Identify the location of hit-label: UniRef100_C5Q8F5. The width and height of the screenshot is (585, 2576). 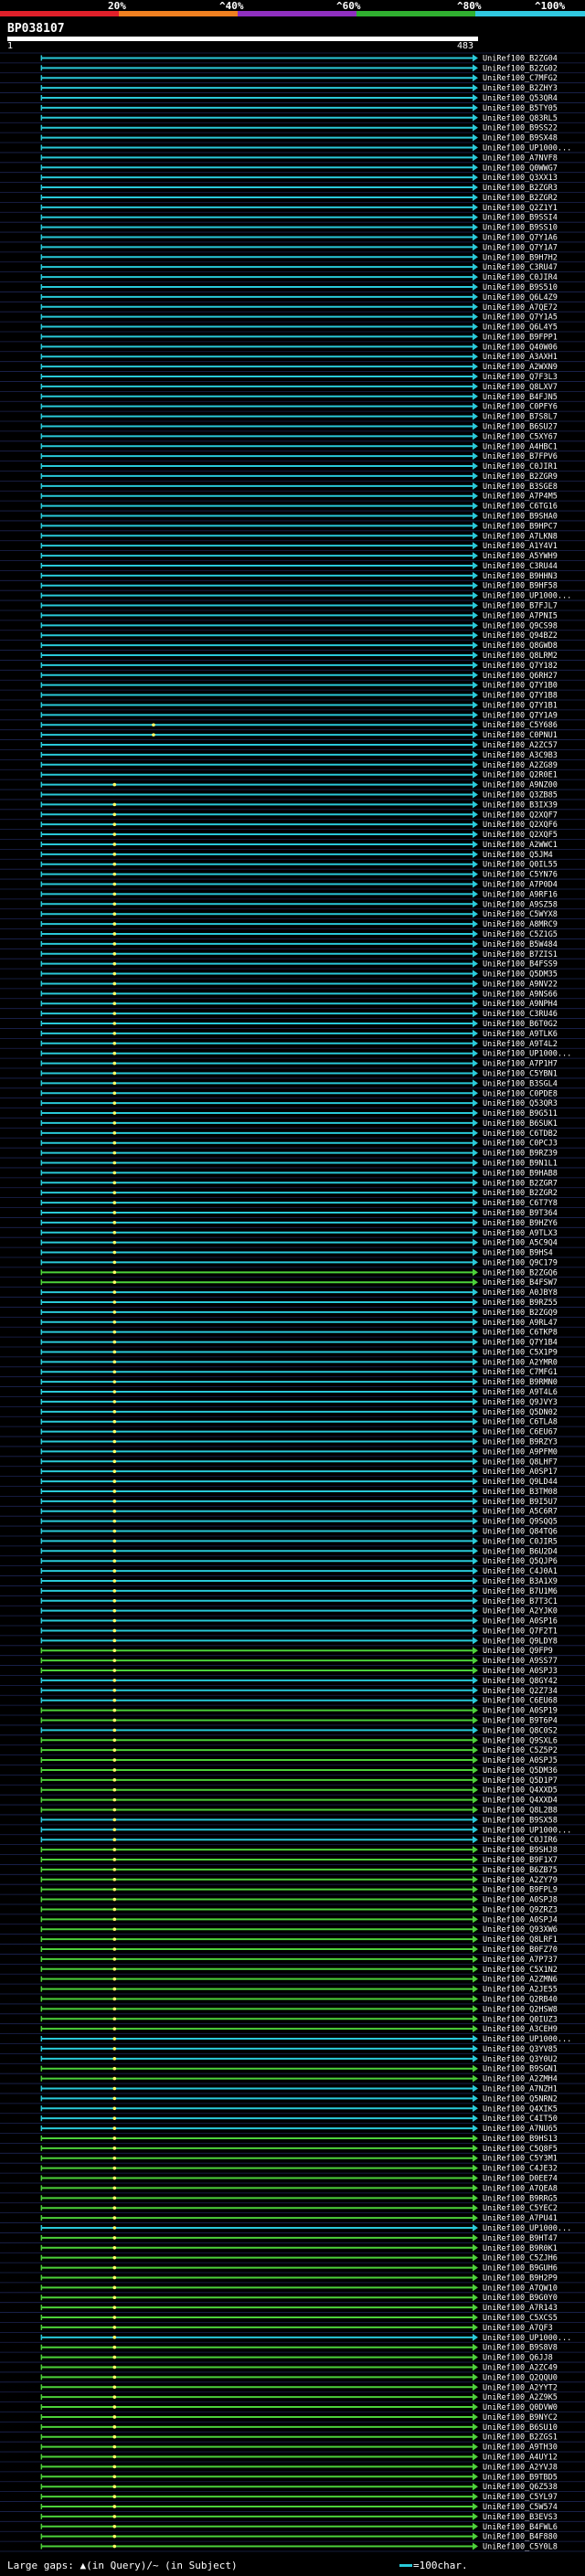
(520, 2149).